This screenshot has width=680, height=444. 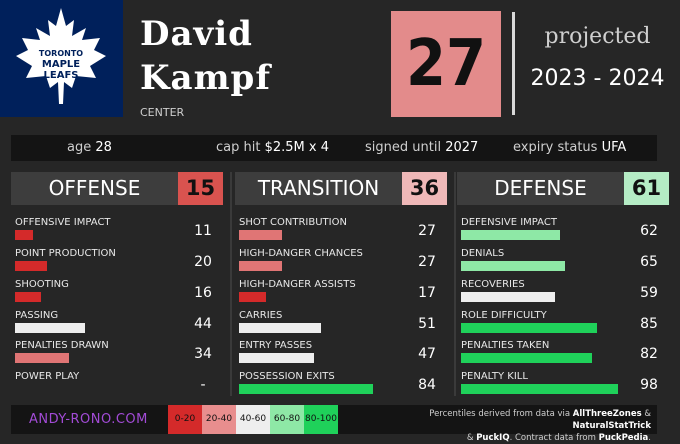 What do you see at coordinates (203, 354) in the screenshot?
I see `stat-value: 34` at bounding box center [203, 354].